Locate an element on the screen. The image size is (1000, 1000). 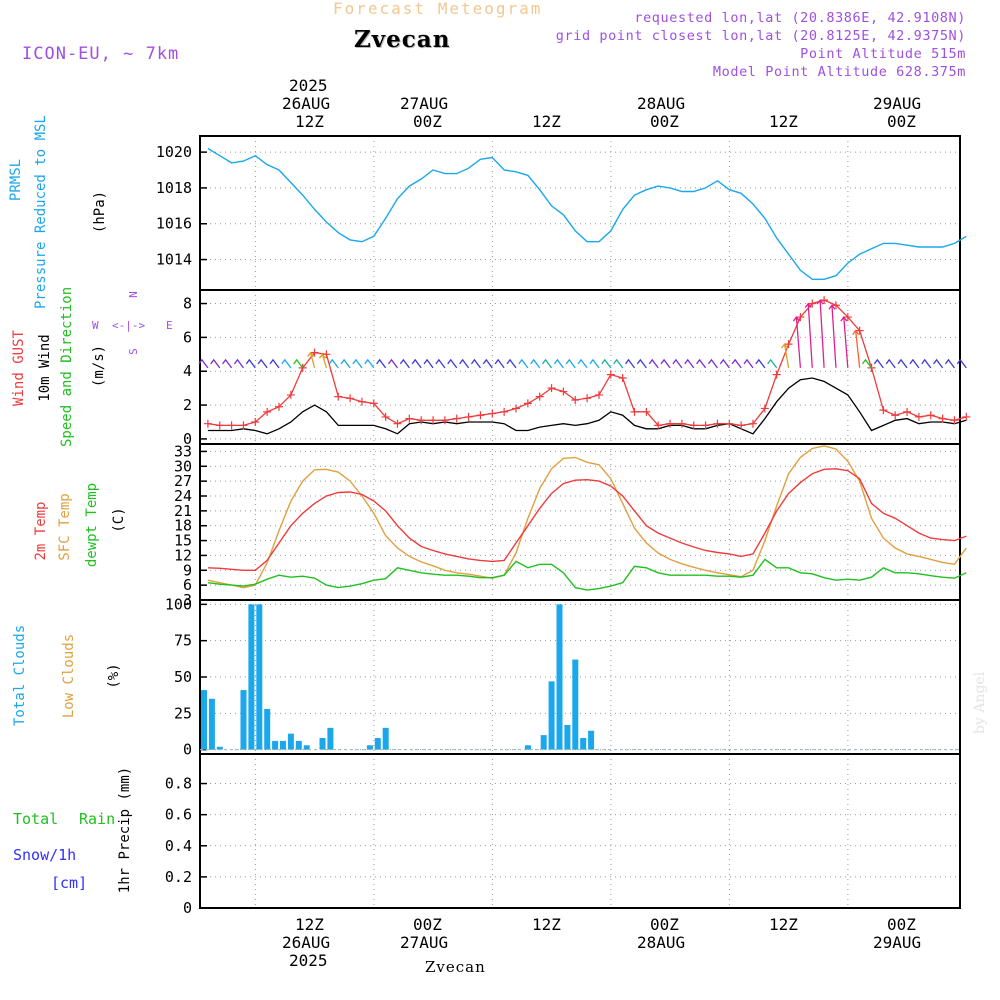
y-tick-label: 30 is located at coordinates (183, 466).